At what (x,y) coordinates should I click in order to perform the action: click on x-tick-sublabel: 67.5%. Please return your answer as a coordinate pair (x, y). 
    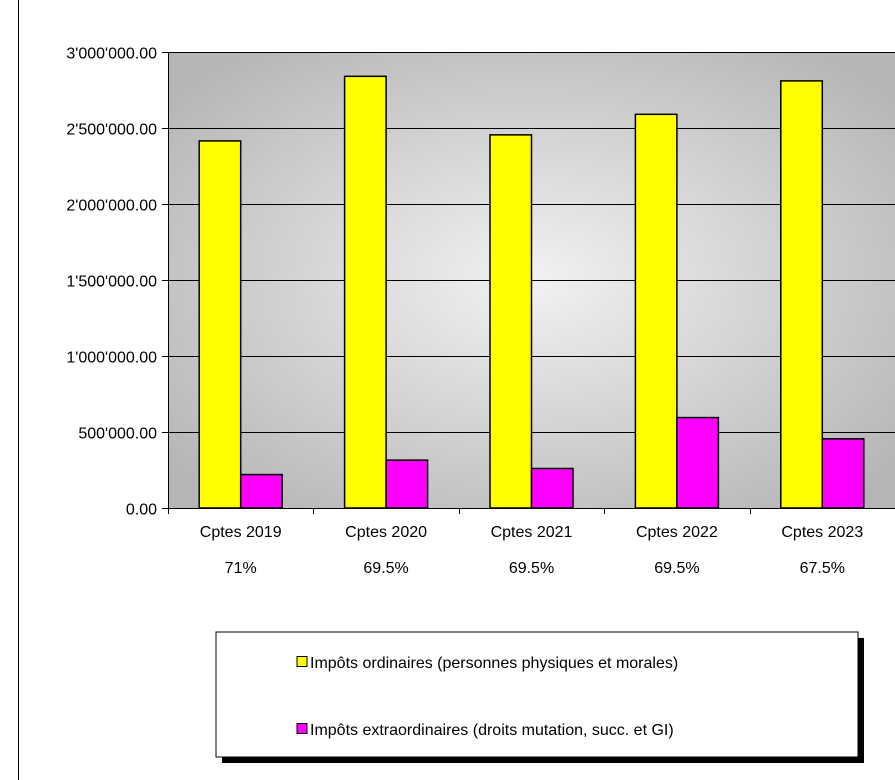
    Looking at the image, I should click on (822, 568).